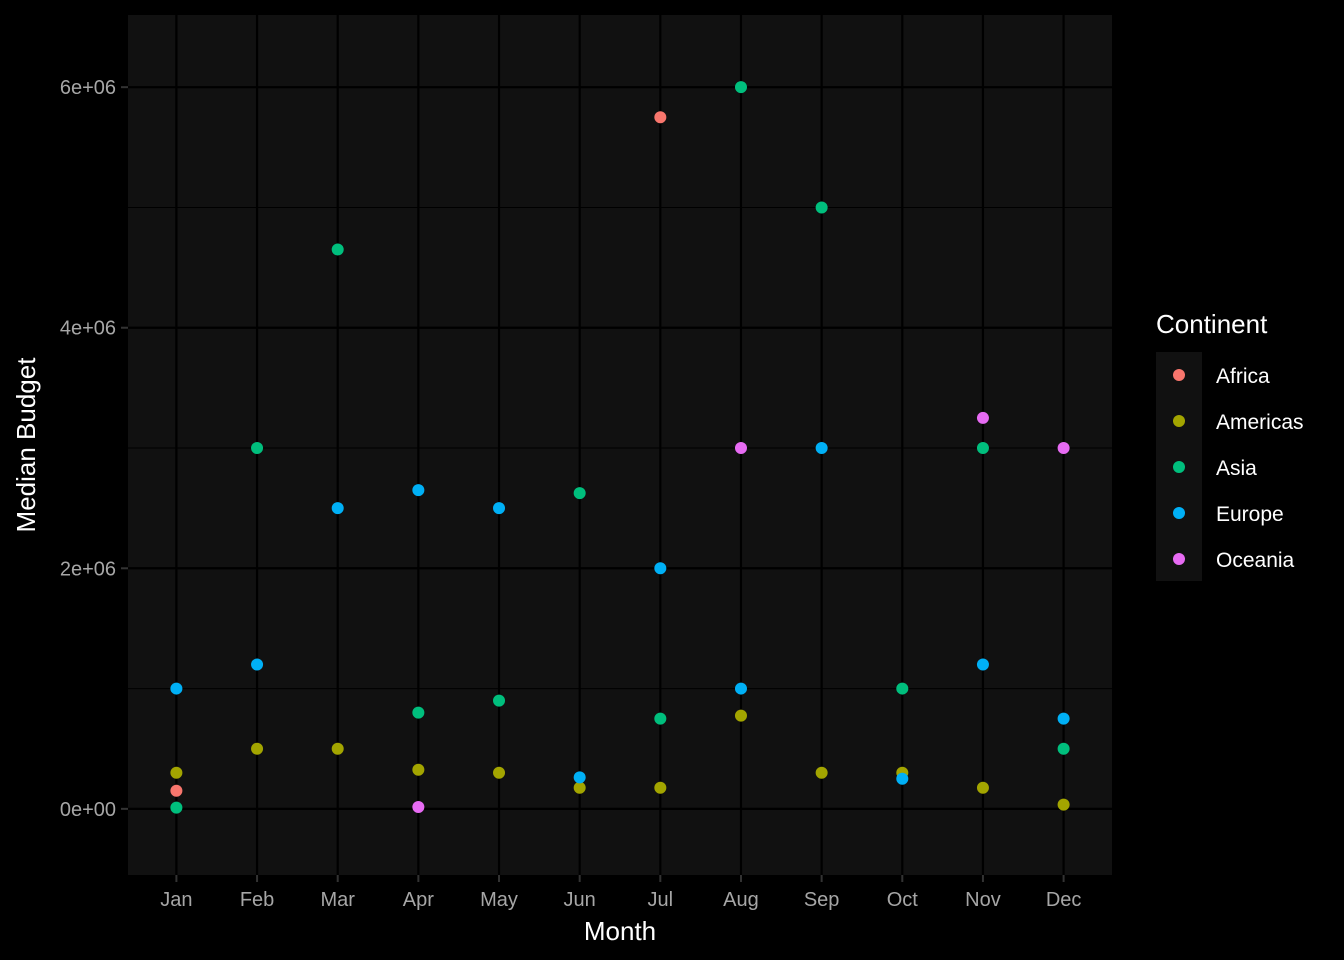 The image size is (1344, 960). Describe the element at coordinates (1212, 324) in the screenshot. I see `legend-title: Continent` at that location.